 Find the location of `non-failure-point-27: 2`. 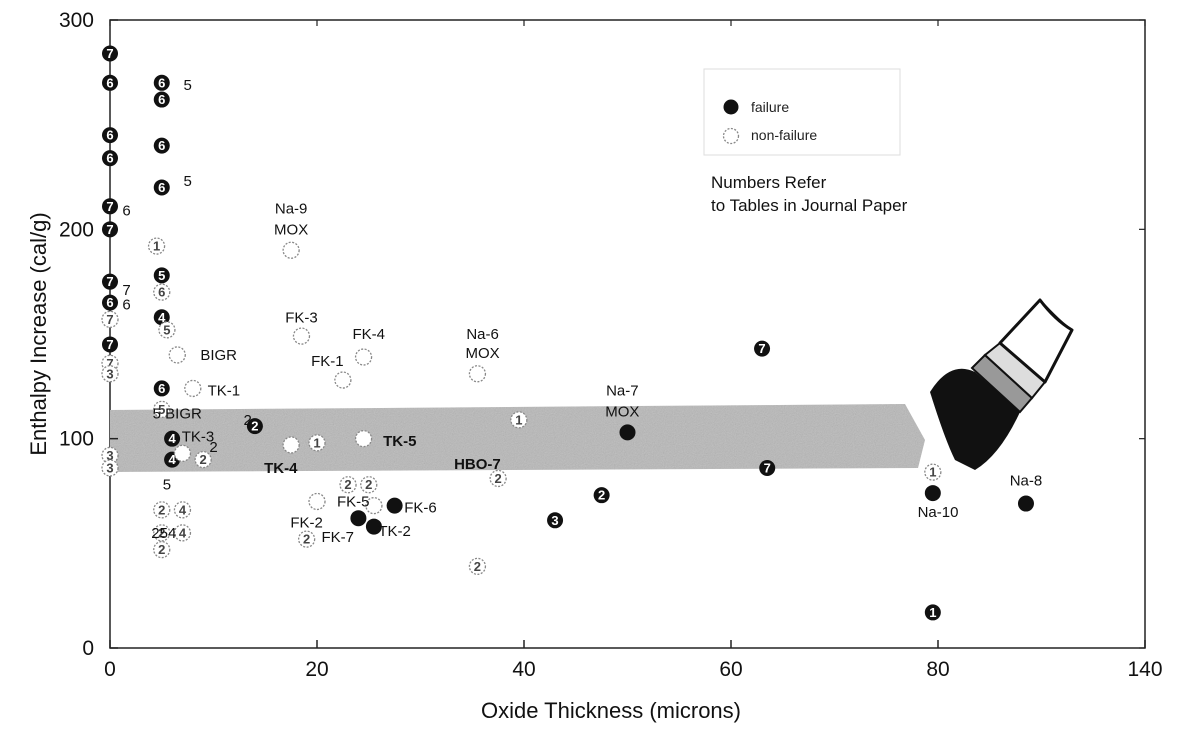

non-failure-point-27: 2 is located at coordinates (498, 478).